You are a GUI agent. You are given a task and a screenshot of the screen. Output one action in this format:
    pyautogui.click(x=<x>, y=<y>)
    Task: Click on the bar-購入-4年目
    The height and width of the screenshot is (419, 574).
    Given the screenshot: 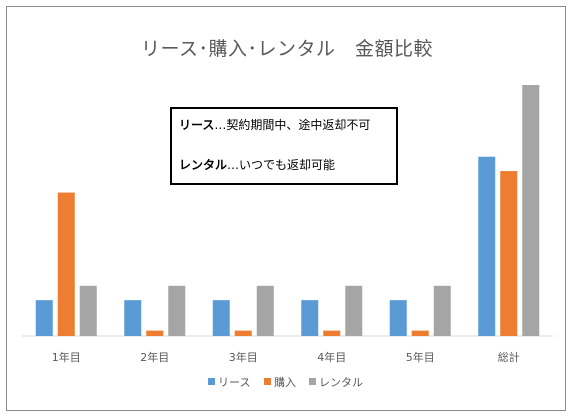 What is the action you would take?
    pyautogui.click(x=332, y=333)
    